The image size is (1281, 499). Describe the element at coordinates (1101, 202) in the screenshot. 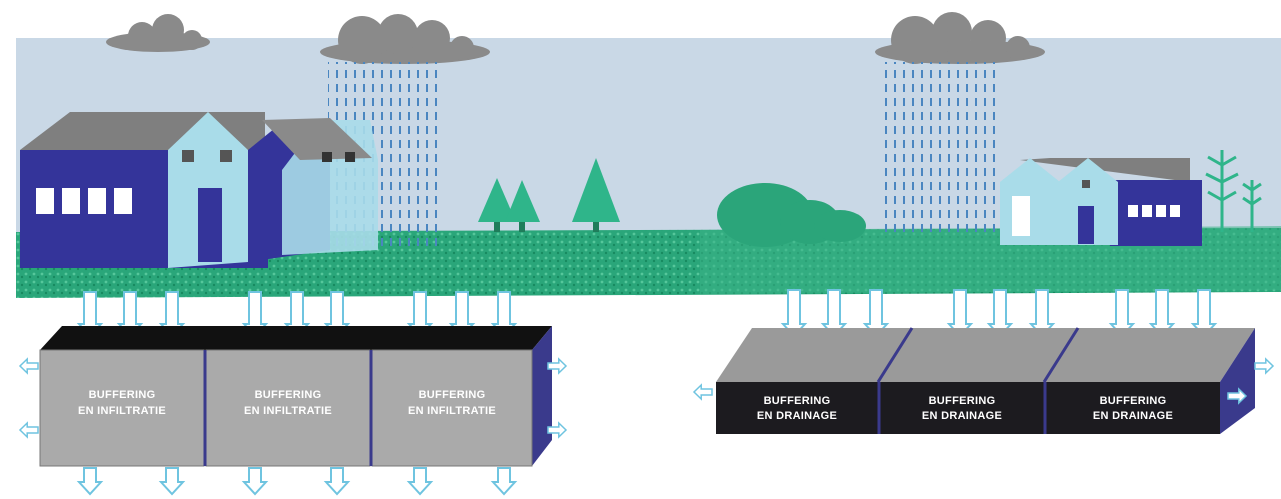

I see `building-right` at that location.